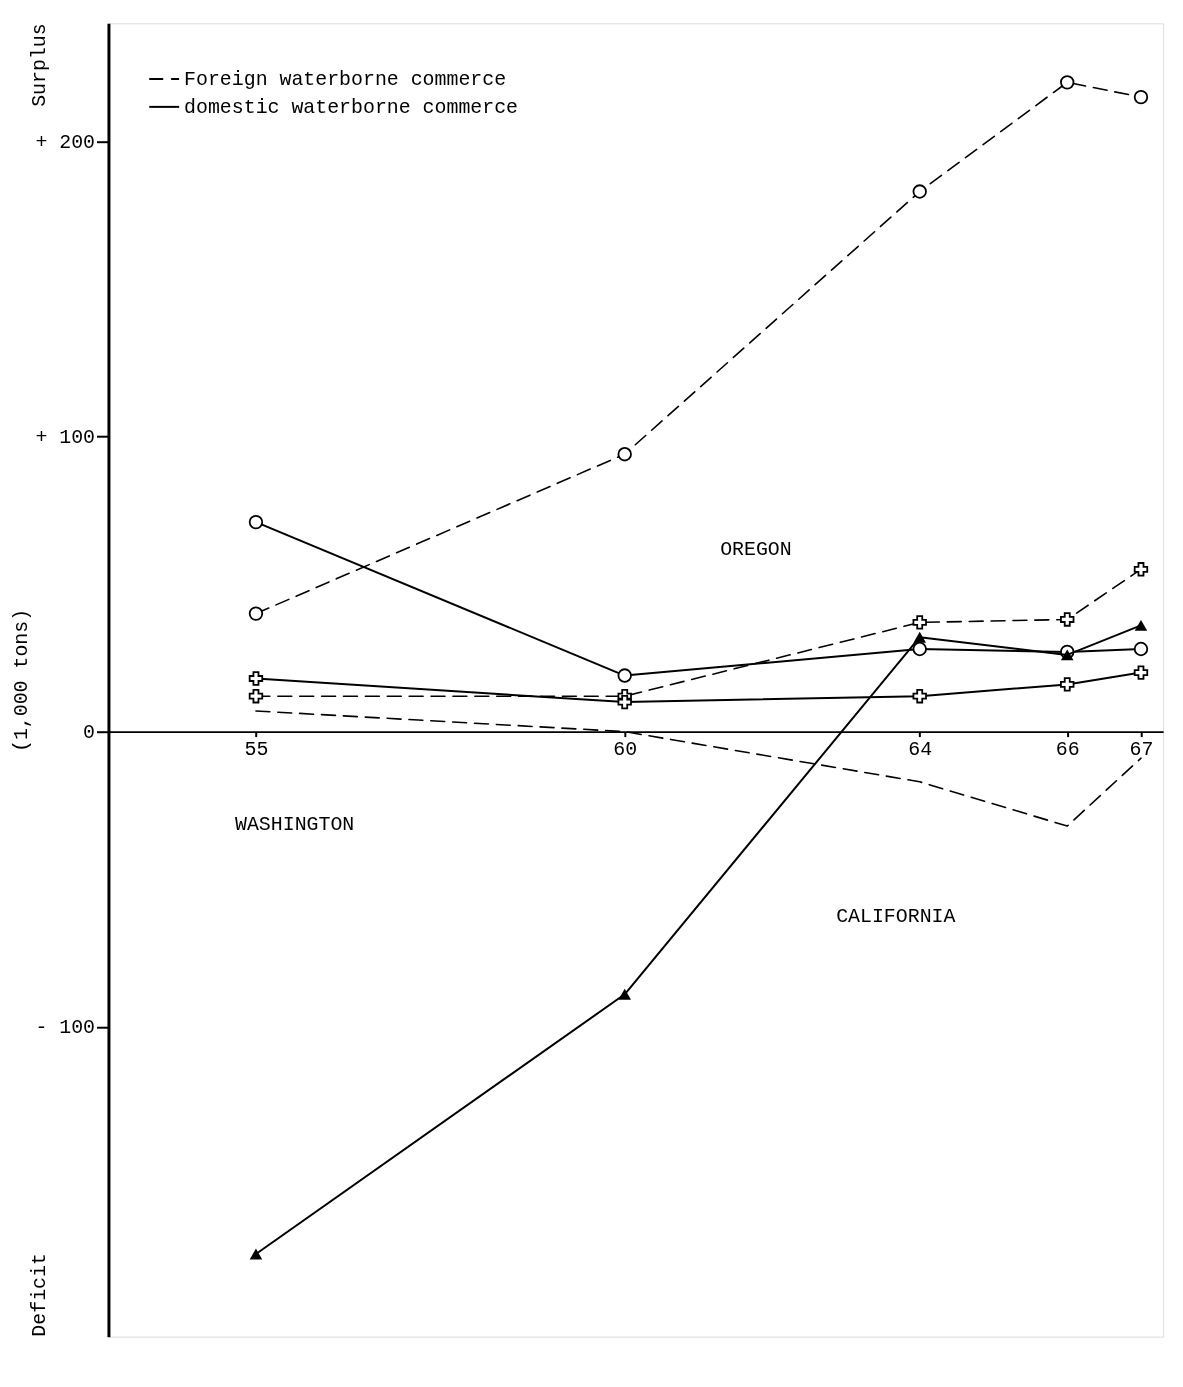 The image size is (1183, 1387). What do you see at coordinates (1067, 749) in the screenshot?
I see `x-tick-label: 66` at bounding box center [1067, 749].